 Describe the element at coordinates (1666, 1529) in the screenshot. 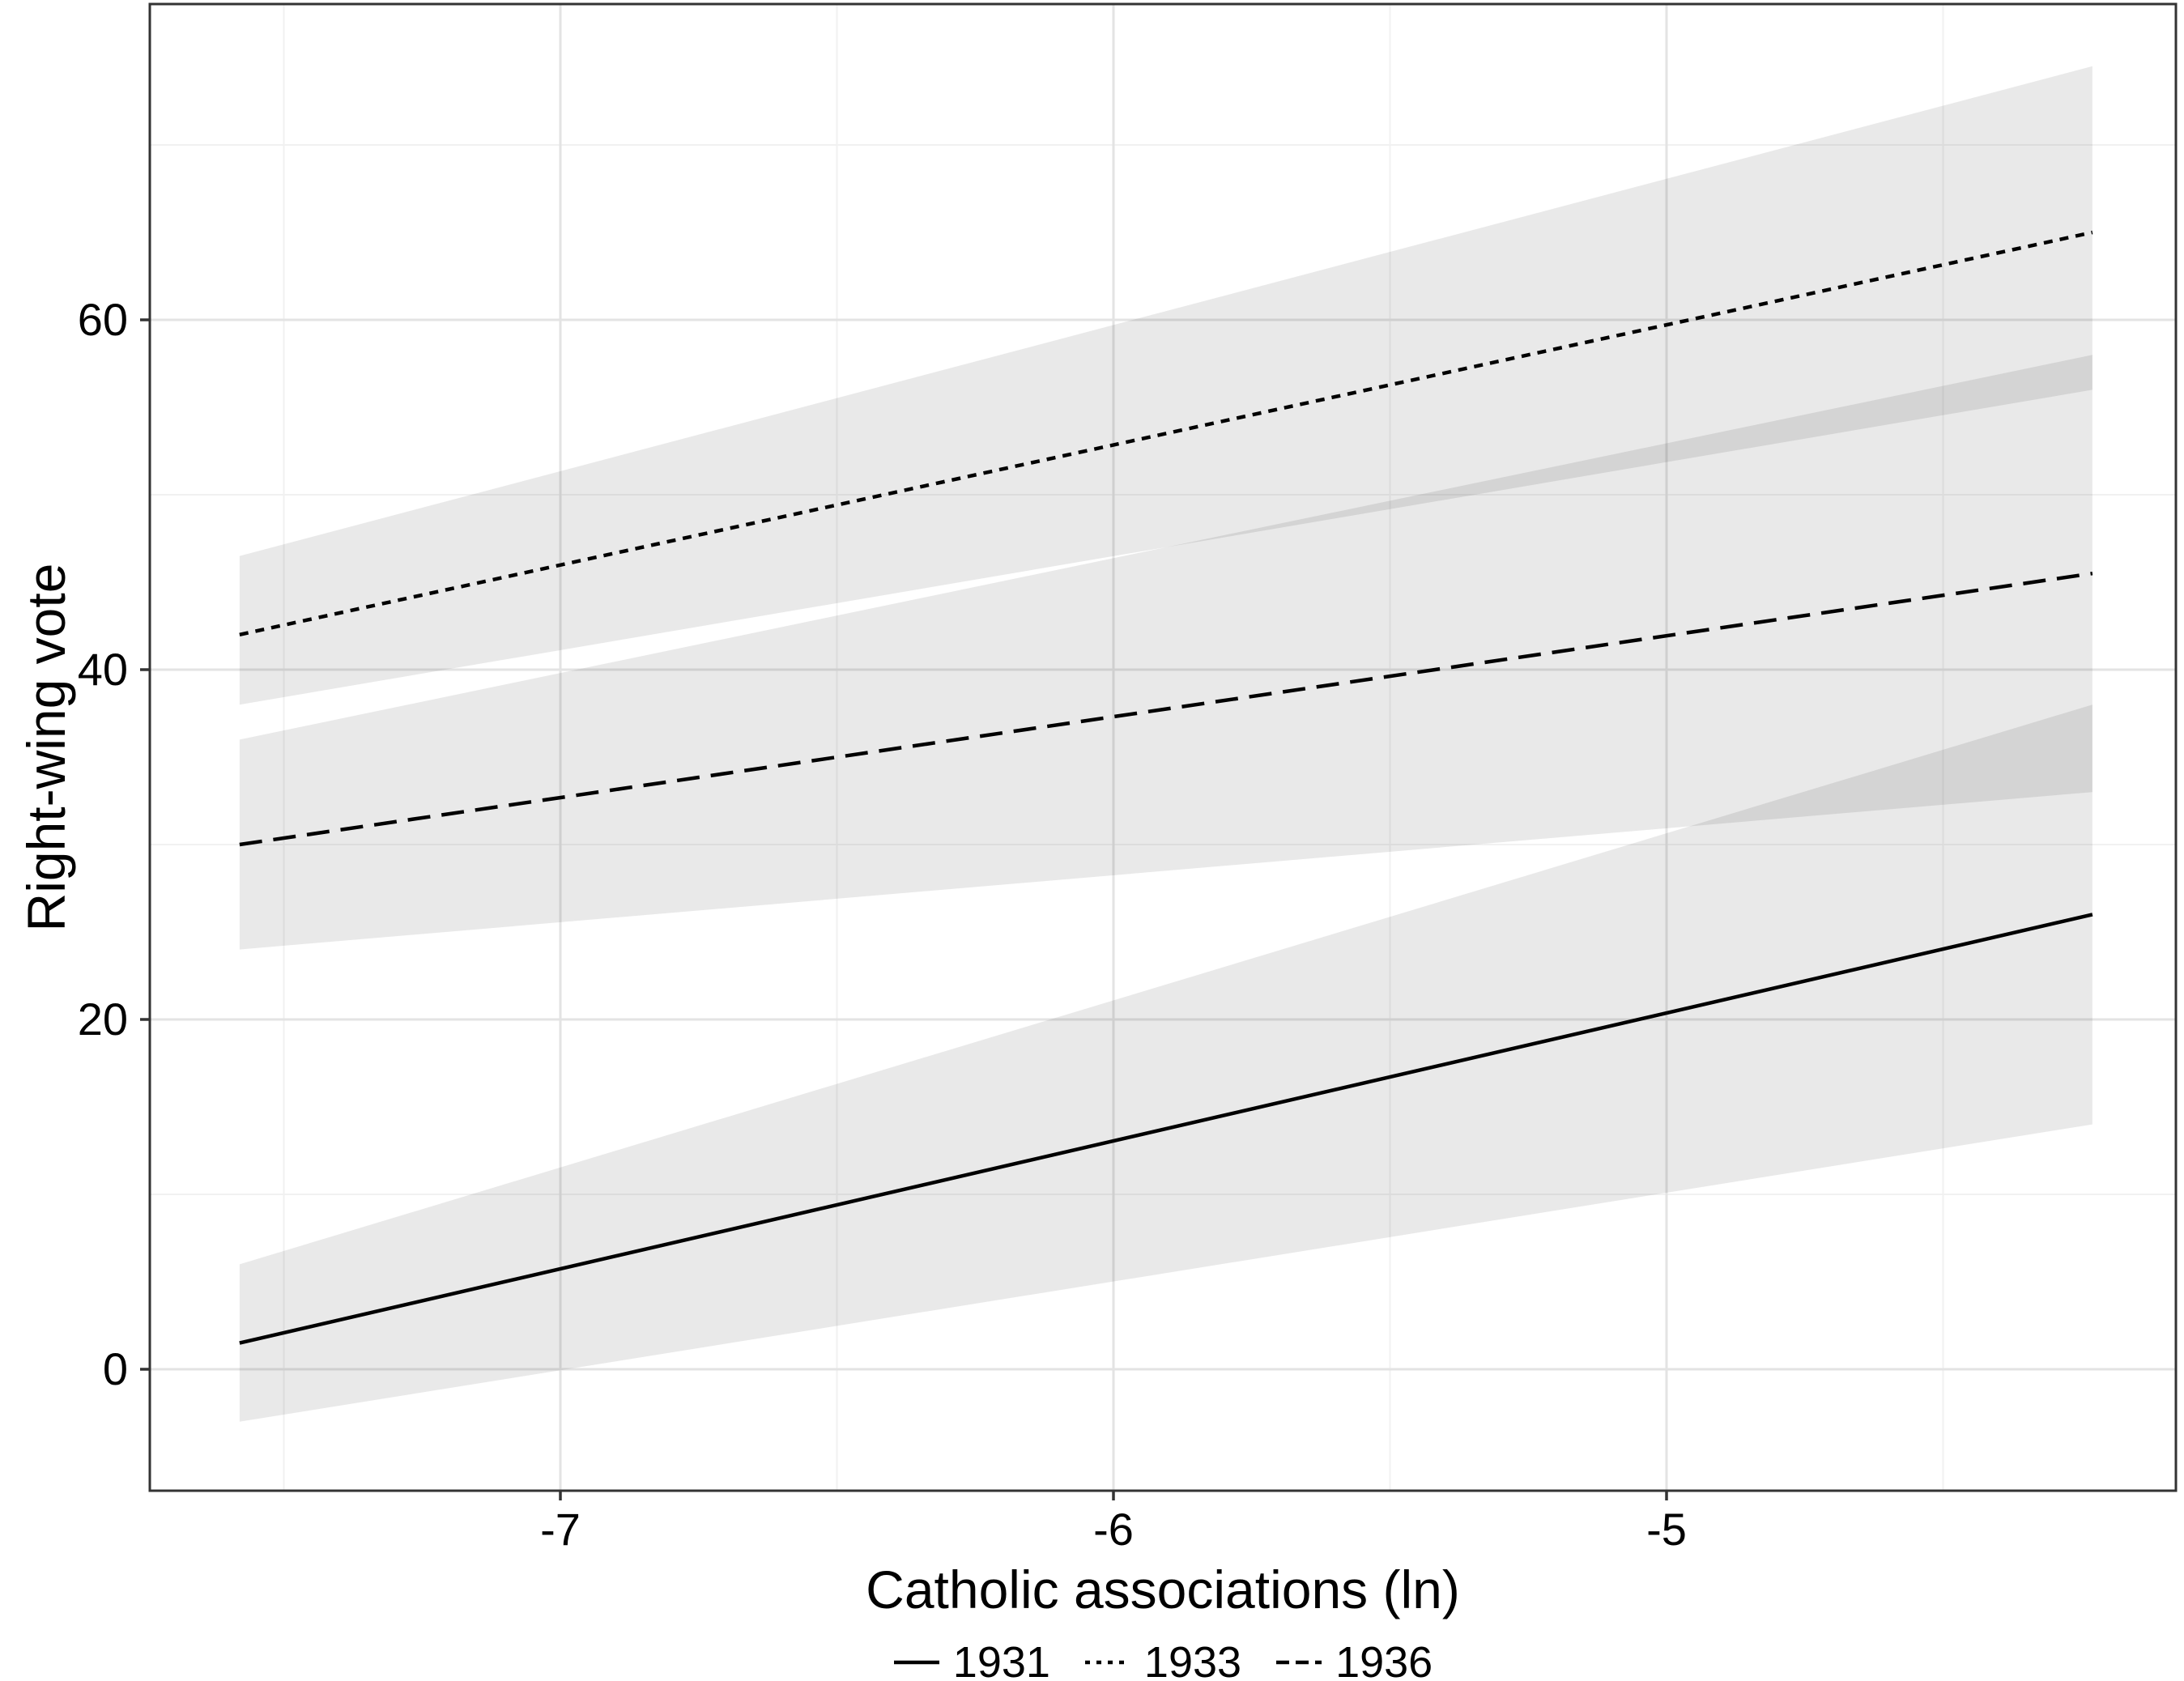

I see `x-tick-label: -5` at that location.